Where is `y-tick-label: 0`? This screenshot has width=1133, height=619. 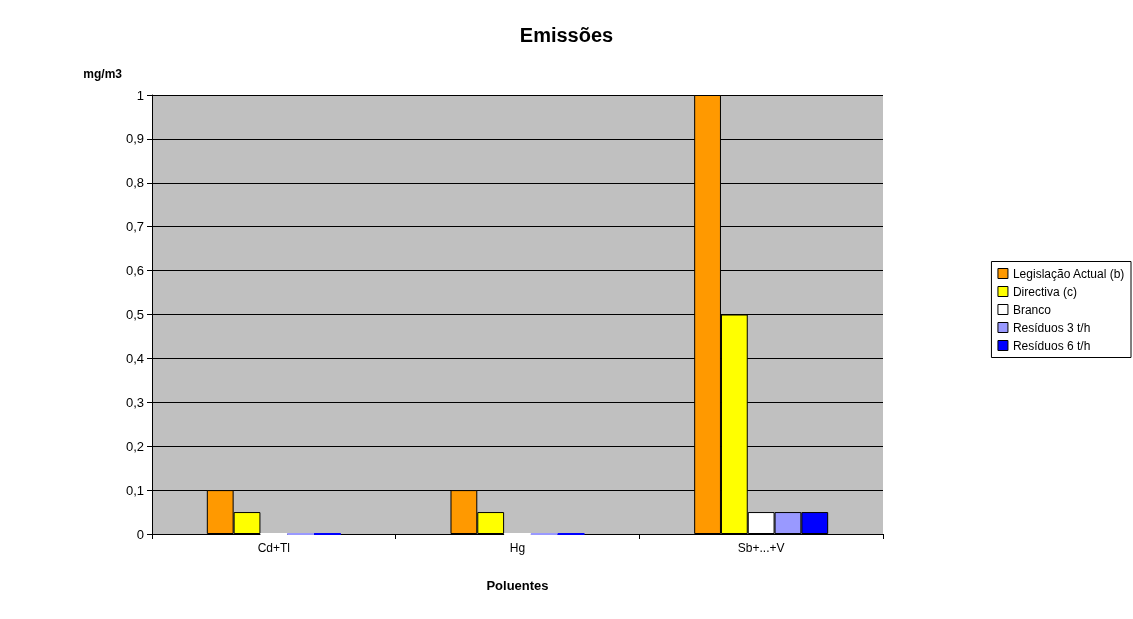 y-tick-label: 0 is located at coordinates (140, 534).